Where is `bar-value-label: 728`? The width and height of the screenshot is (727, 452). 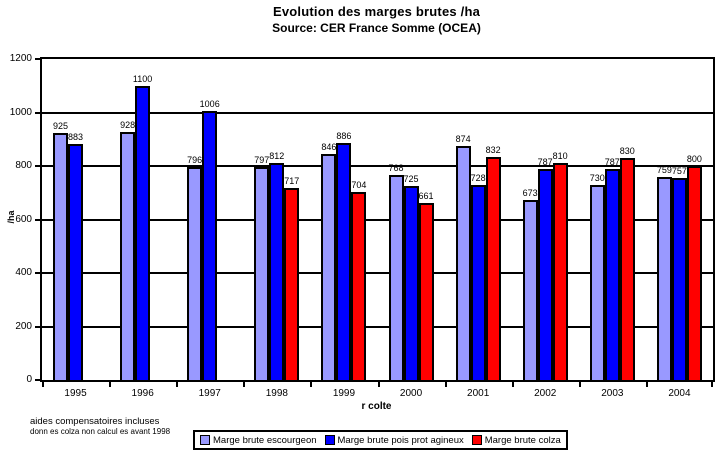
bar-value-label: 728 is located at coordinates (478, 178).